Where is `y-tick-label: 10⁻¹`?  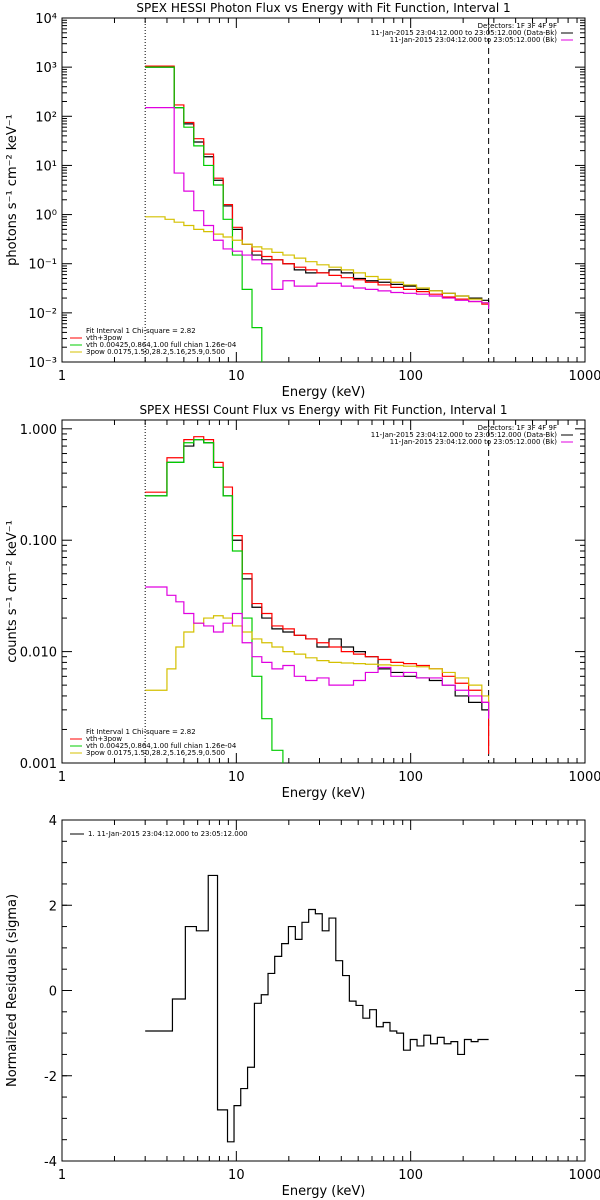
y-tick-label: 10⁻¹ is located at coordinates (42, 265).